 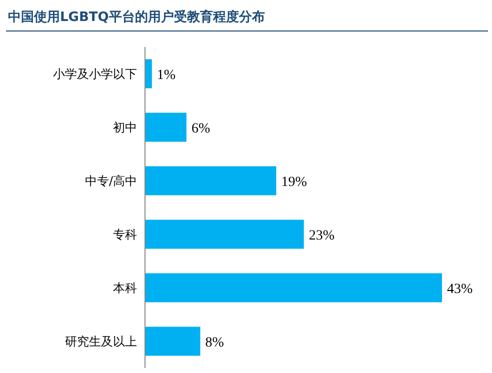 I want to click on data-label: 1%, so click(x=166, y=75).